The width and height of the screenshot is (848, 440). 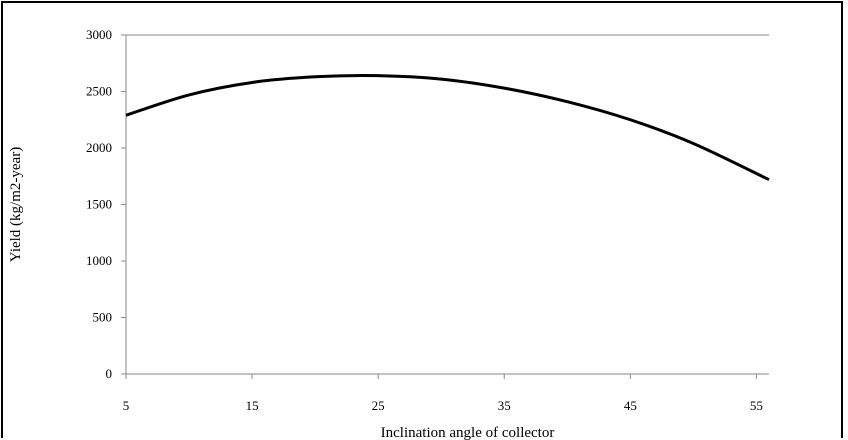 I want to click on x-axis-title: Inclination angle of collector, so click(x=468, y=432).